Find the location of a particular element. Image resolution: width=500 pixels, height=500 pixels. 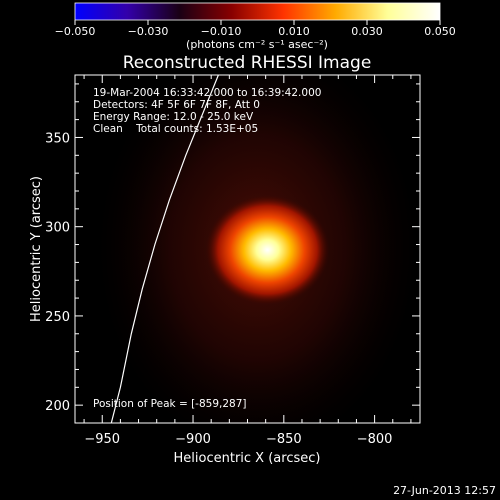

colorbar-tick-label: −0.010 is located at coordinates (221, 31).